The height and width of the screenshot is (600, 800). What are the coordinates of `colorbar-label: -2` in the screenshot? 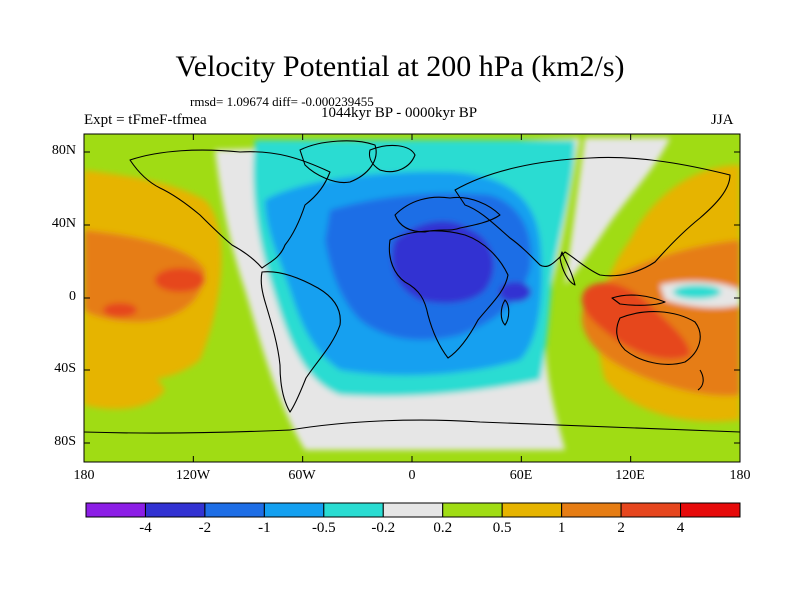 It's located at (205, 528).